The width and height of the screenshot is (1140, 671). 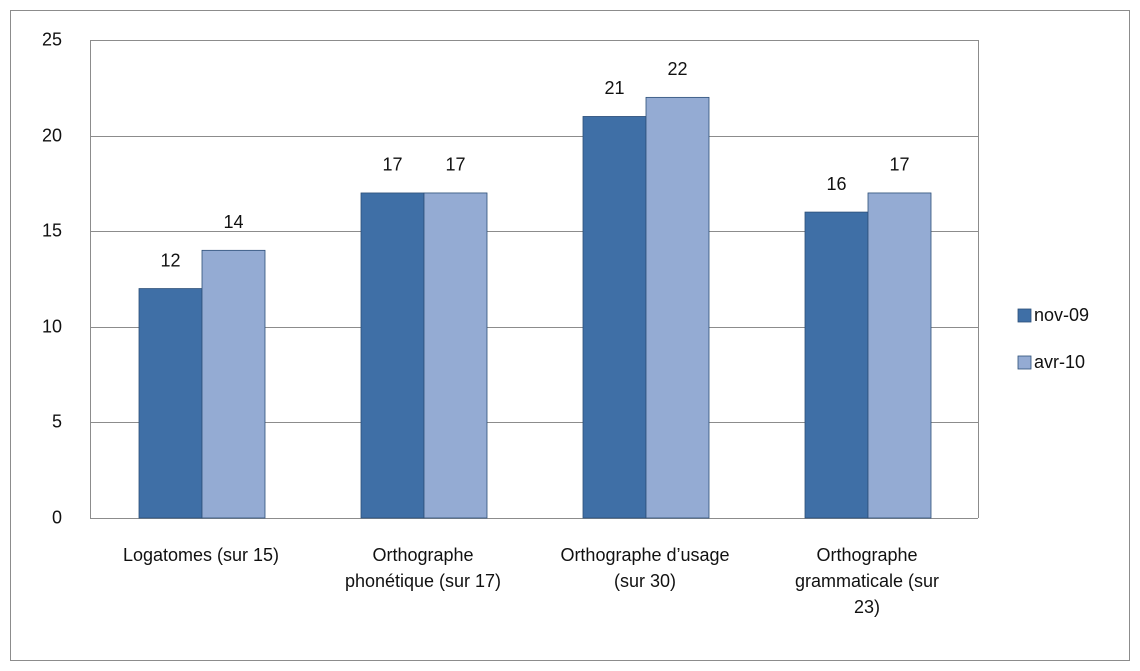 I want to click on y-tick-label: 0, so click(x=57, y=517).